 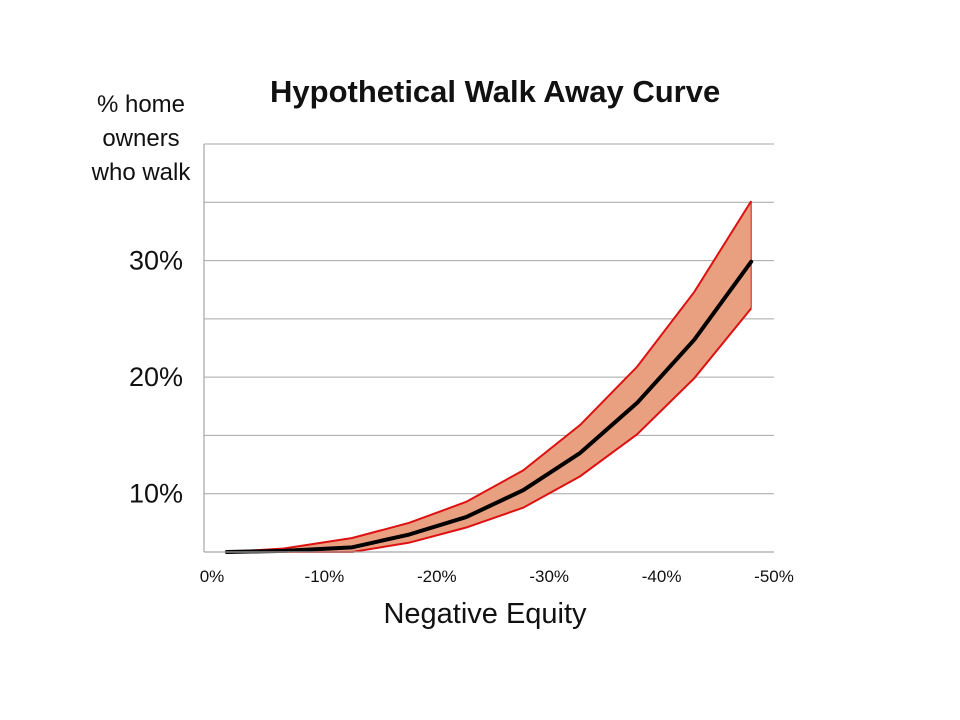 What do you see at coordinates (437, 576) in the screenshot?
I see `x-tick-label: -20%` at bounding box center [437, 576].